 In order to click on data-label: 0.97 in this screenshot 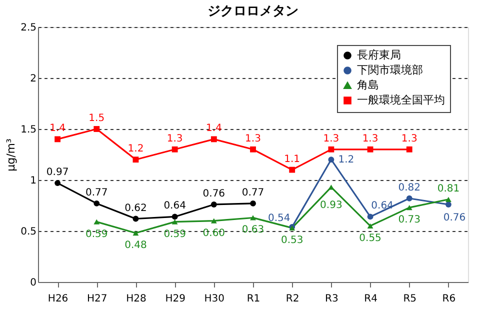, I will do `click(57, 172)`.